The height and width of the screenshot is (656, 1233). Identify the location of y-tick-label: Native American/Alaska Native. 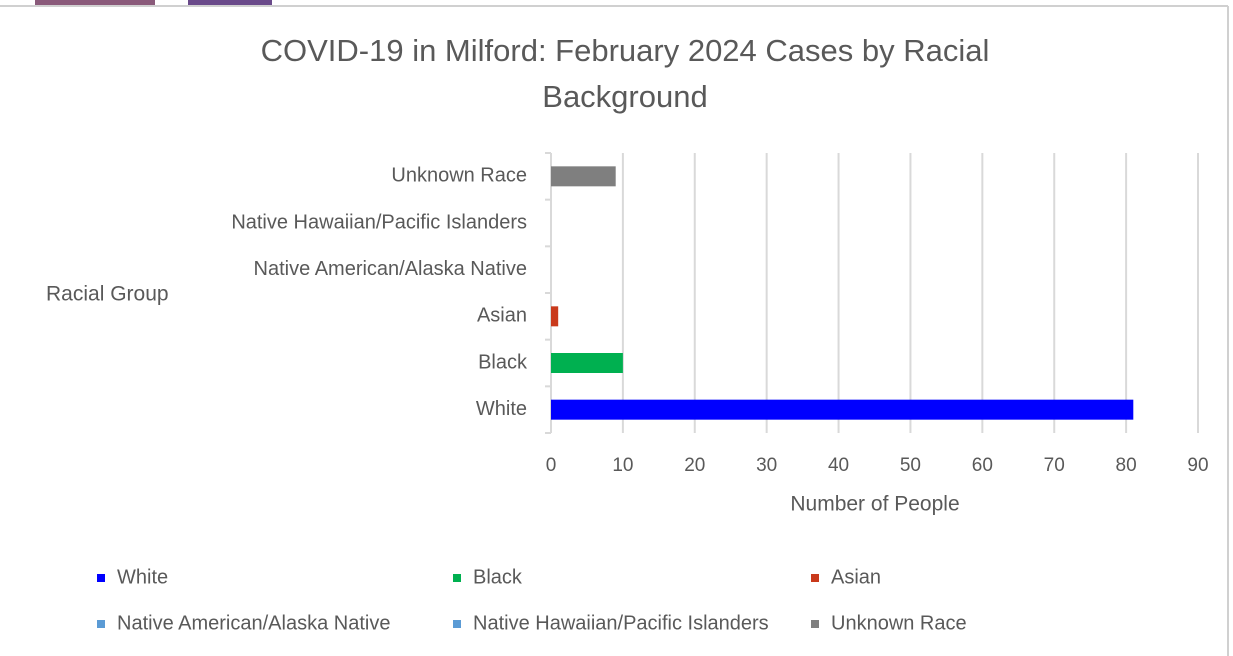
(390, 269).